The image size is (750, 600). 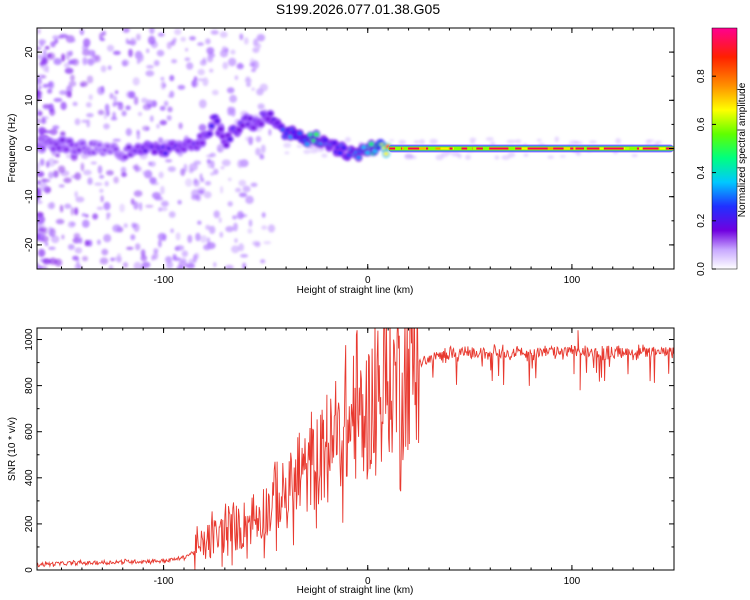 I want to click on y-tick-label: 20, so click(x=29, y=52).